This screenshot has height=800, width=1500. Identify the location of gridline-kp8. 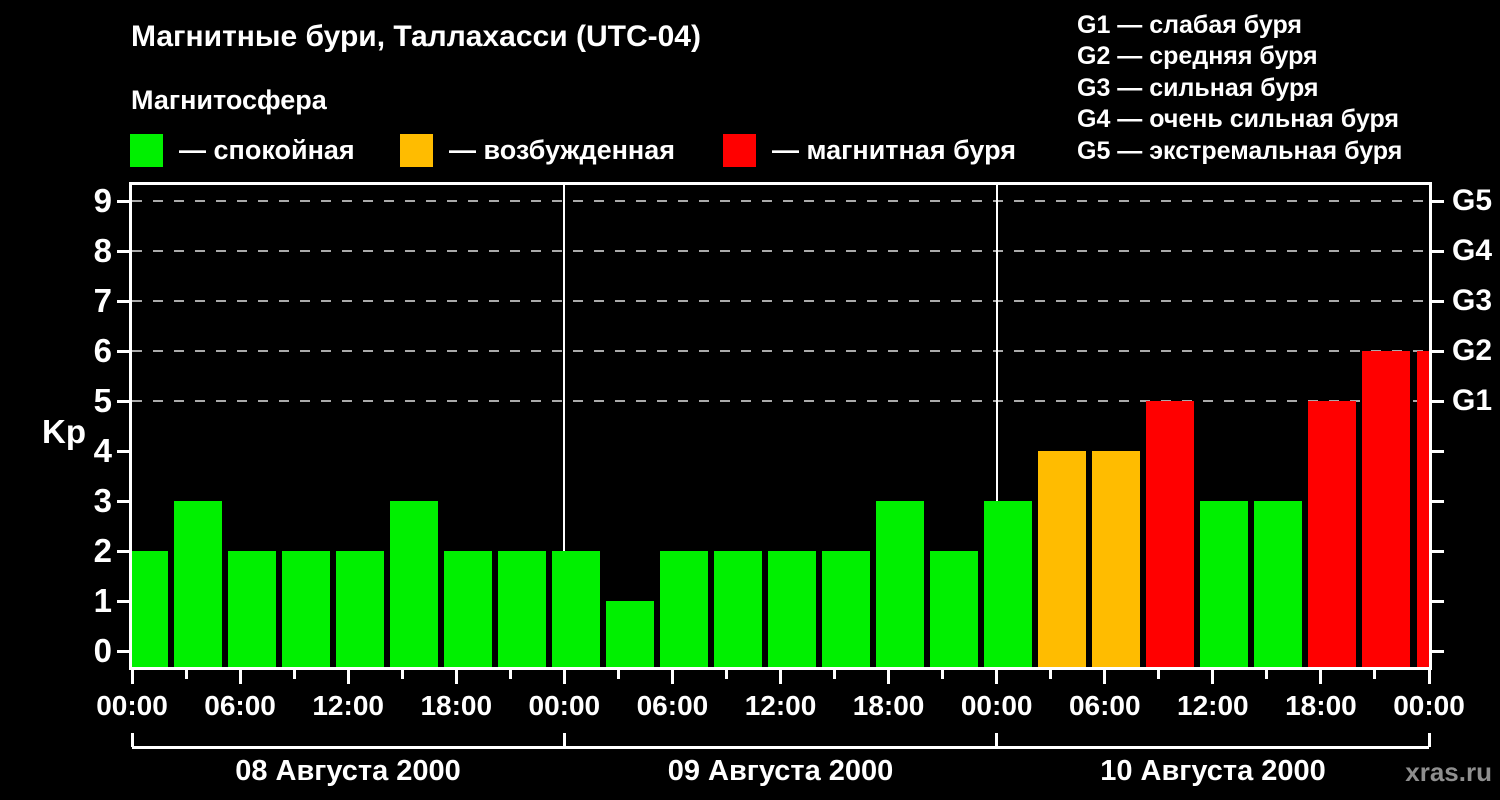
(780, 251).